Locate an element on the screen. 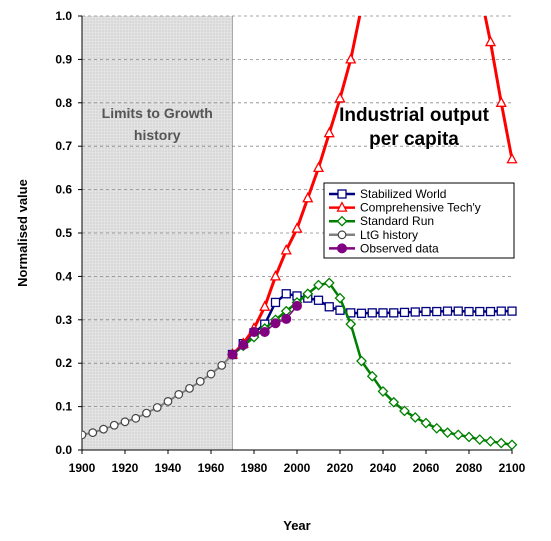 The height and width of the screenshot is (541, 551). history-annotation-line-2: history is located at coordinates (157, 135).